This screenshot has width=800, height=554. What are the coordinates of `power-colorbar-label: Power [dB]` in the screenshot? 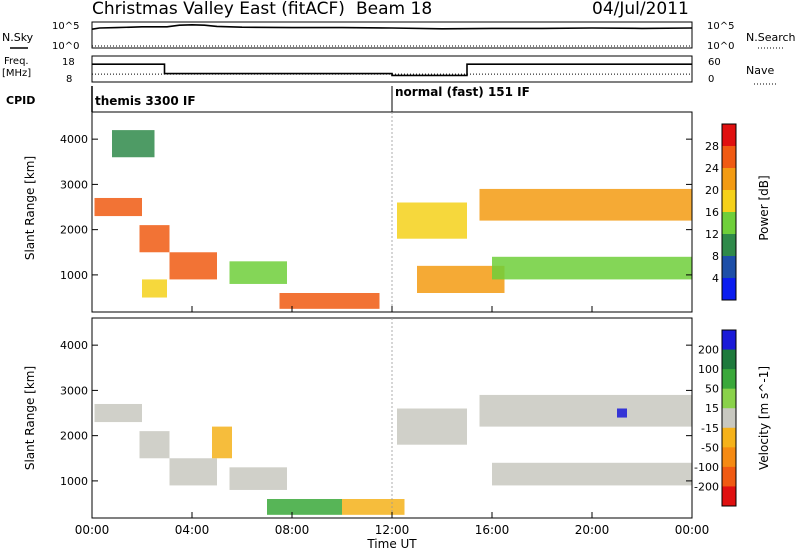 It's located at (764, 207).